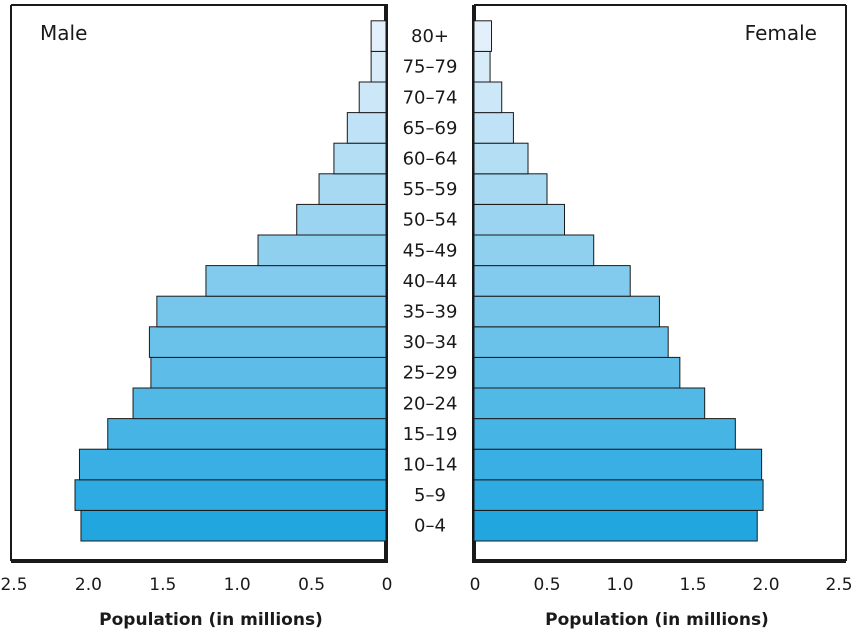 Image resolution: width=857 pixels, height=635 pixels. Describe the element at coordinates (430, 128) in the screenshot. I see `age-label-65-69: 65–69` at that location.